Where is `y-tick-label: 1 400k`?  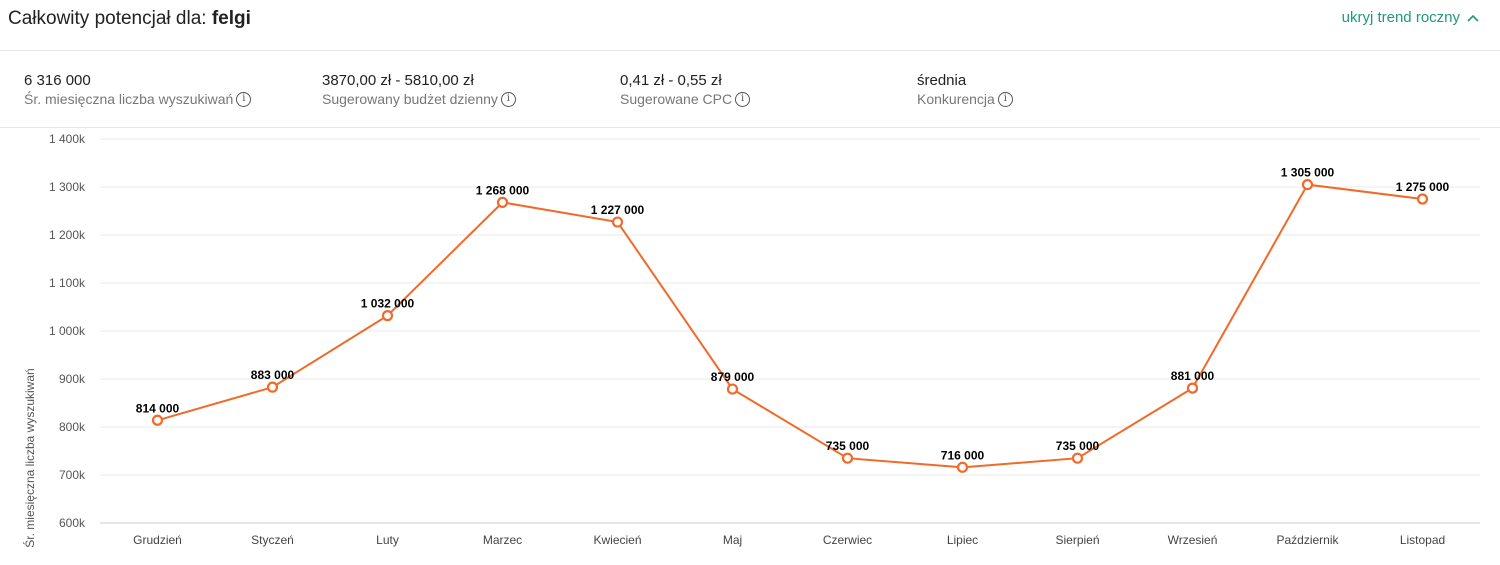
y-tick-label: 1 400k is located at coordinates (67, 139).